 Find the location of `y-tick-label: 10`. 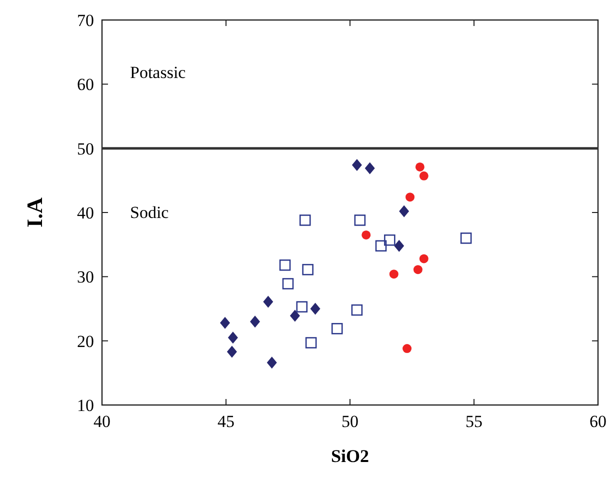

y-tick-label: 10 is located at coordinates (85, 405).